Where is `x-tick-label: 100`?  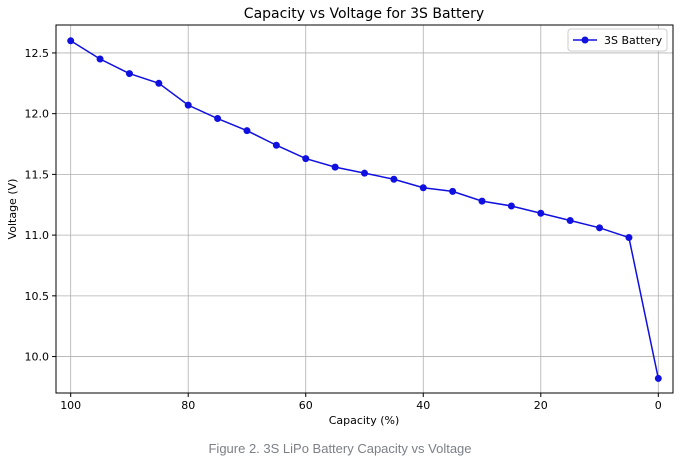
x-tick-label: 100 is located at coordinates (70, 405).